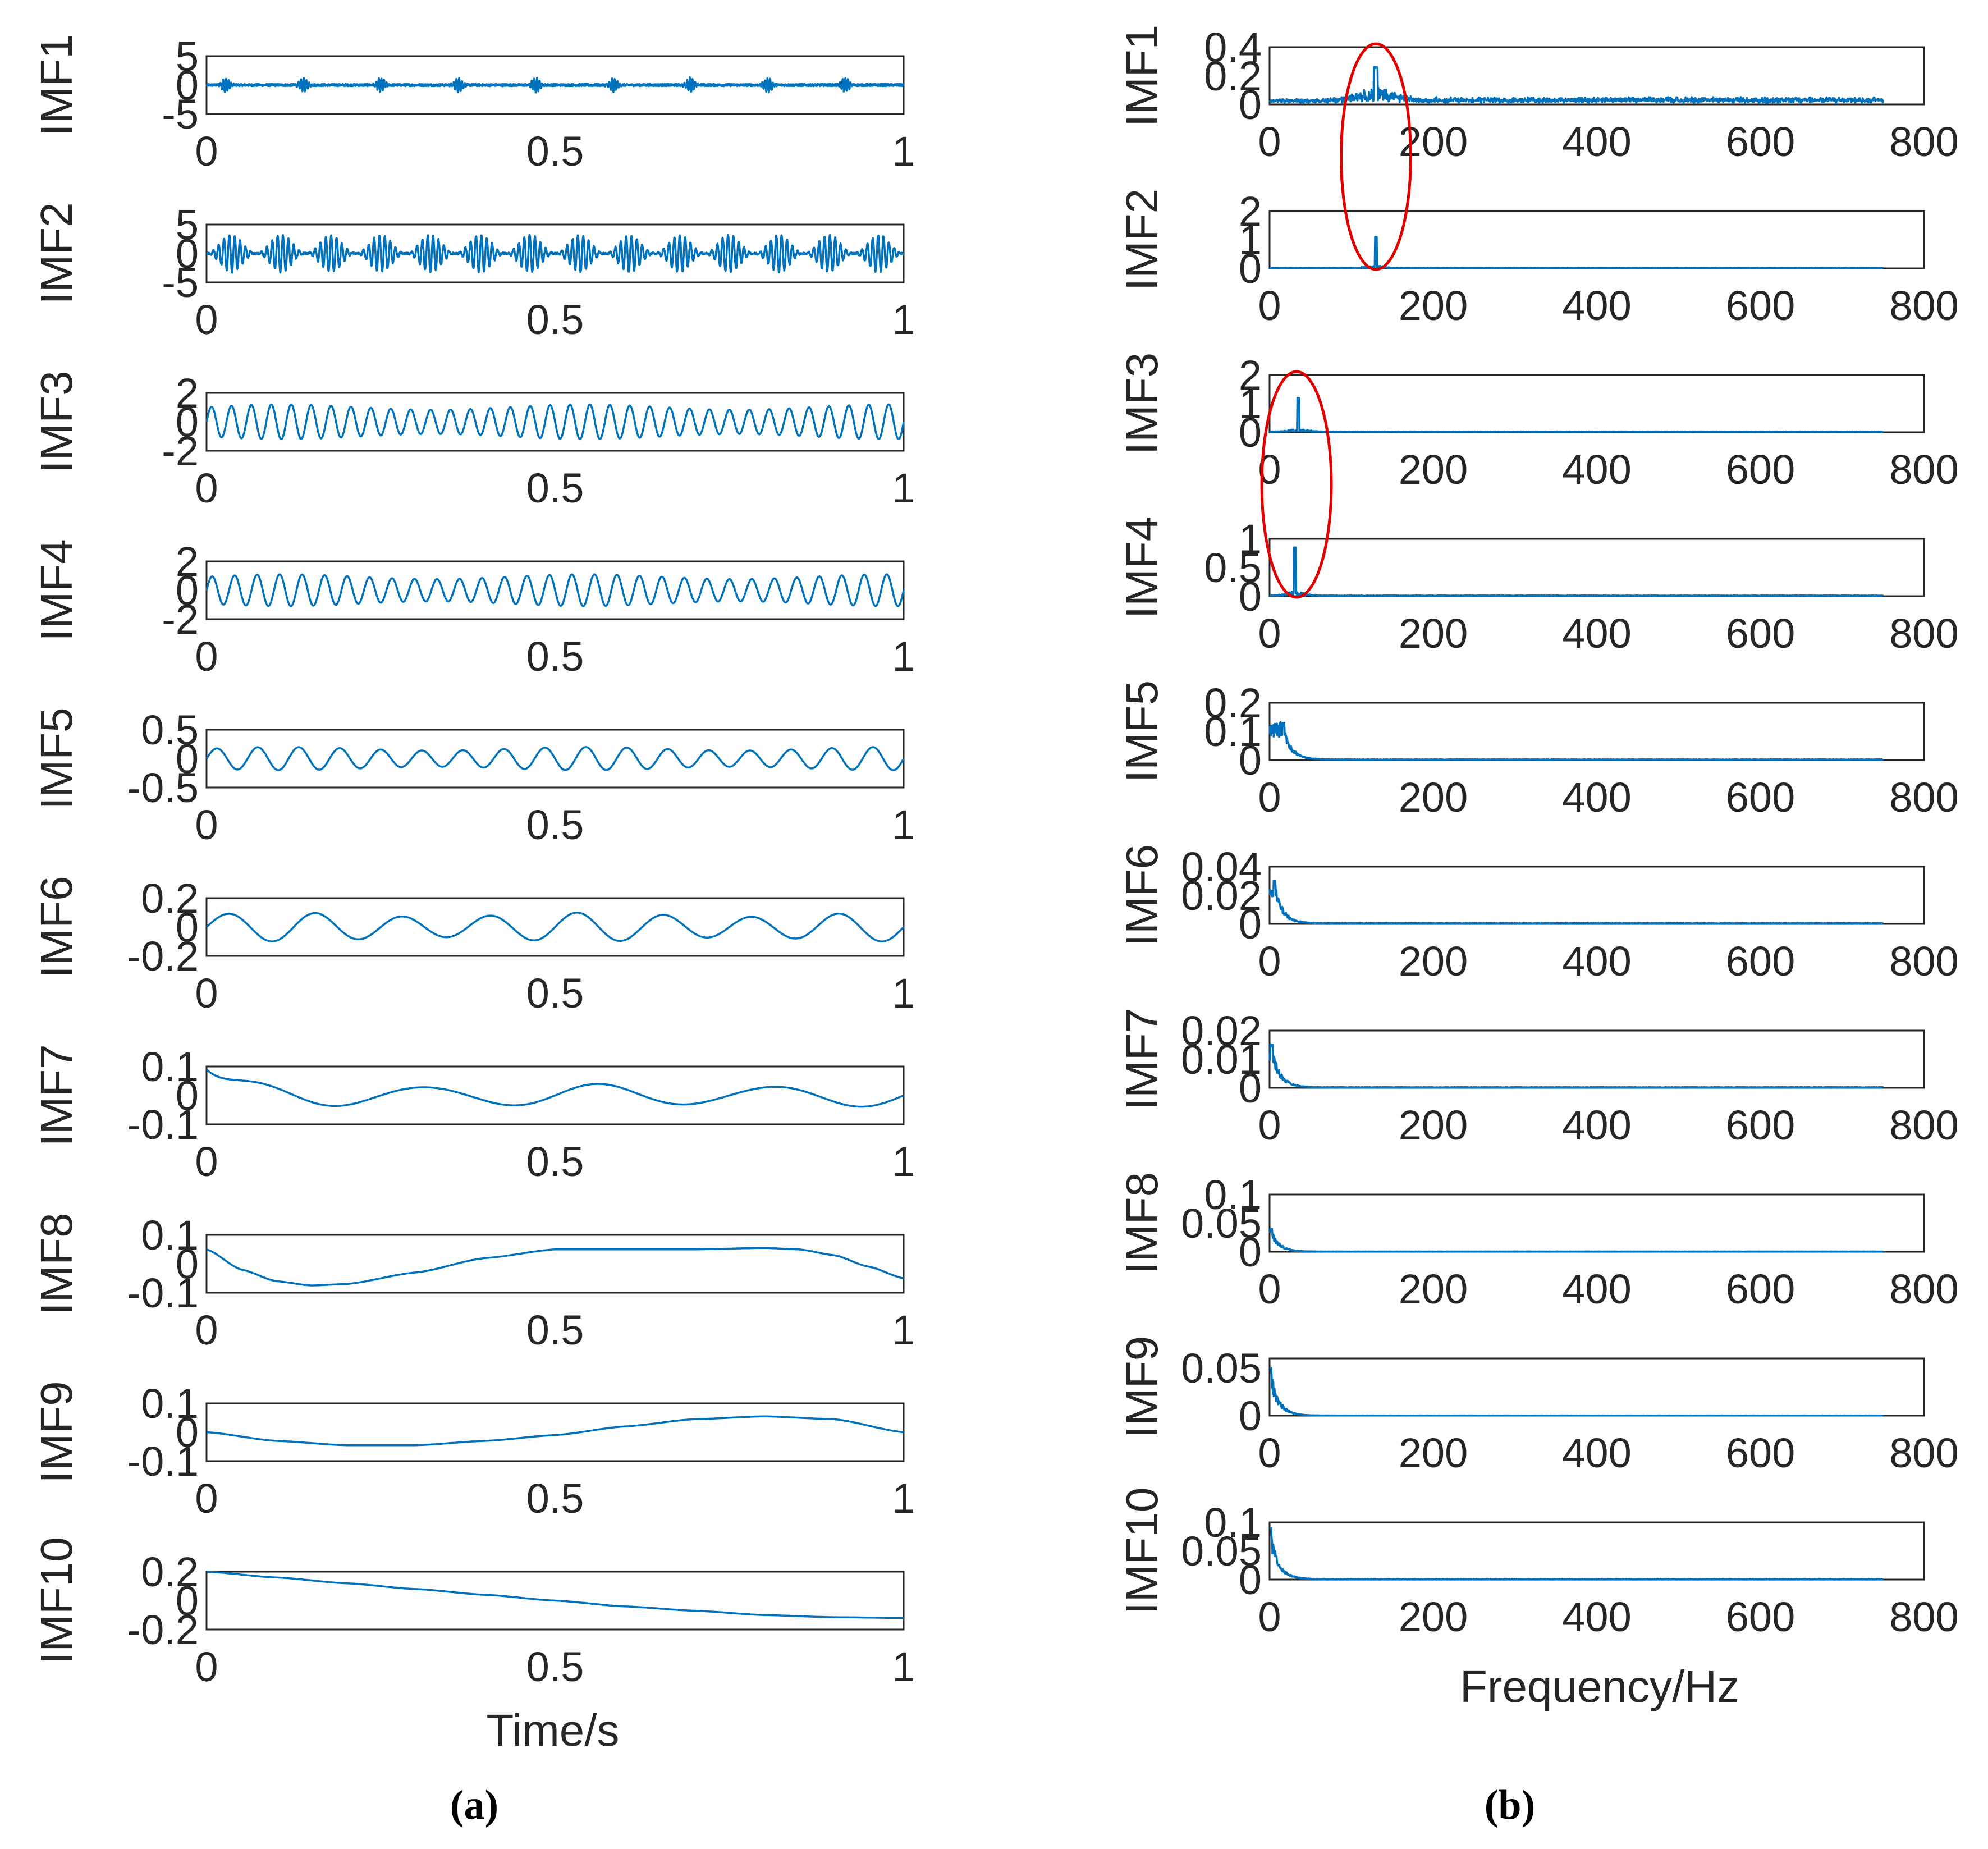  What do you see at coordinates (1142, 731) in the screenshot?
I see `freq-ylabel-imf5: IMF5` at bounding box center [1142, 731].